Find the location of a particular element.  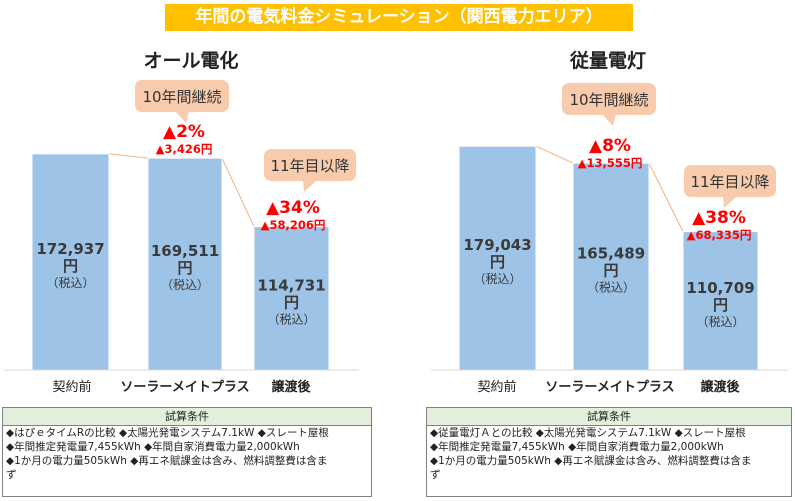

data-label: 165,489 is located at coordinates (611, 254).